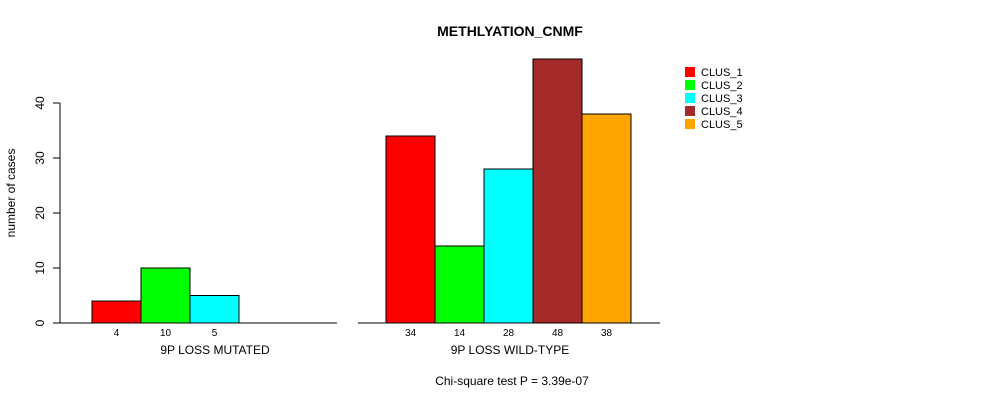  I want to click on bar-count-label: 34, so click(411, 333).